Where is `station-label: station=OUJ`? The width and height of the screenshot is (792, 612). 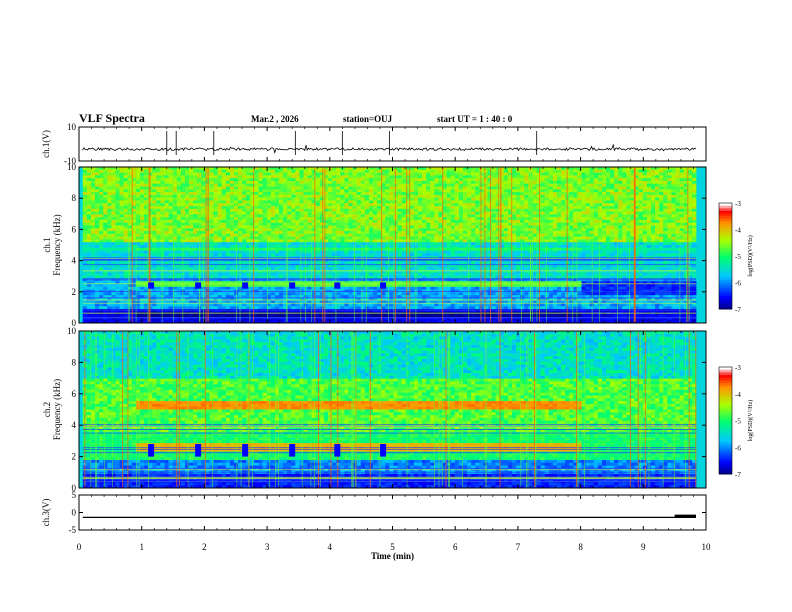 station-label: station=OUJ is located at coordinates (368, 119).